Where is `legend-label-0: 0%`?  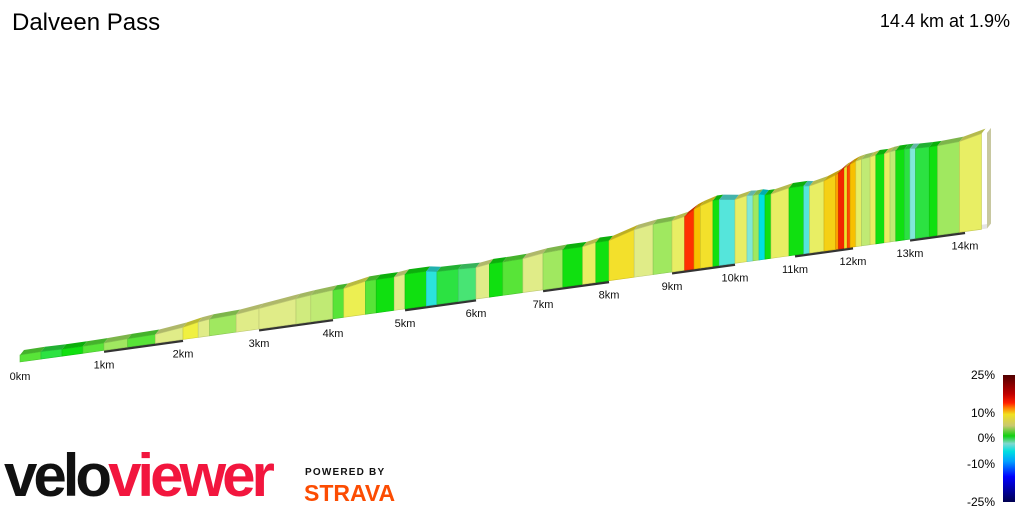
legend-label-0: 0% is located at coordinates (986, 438).